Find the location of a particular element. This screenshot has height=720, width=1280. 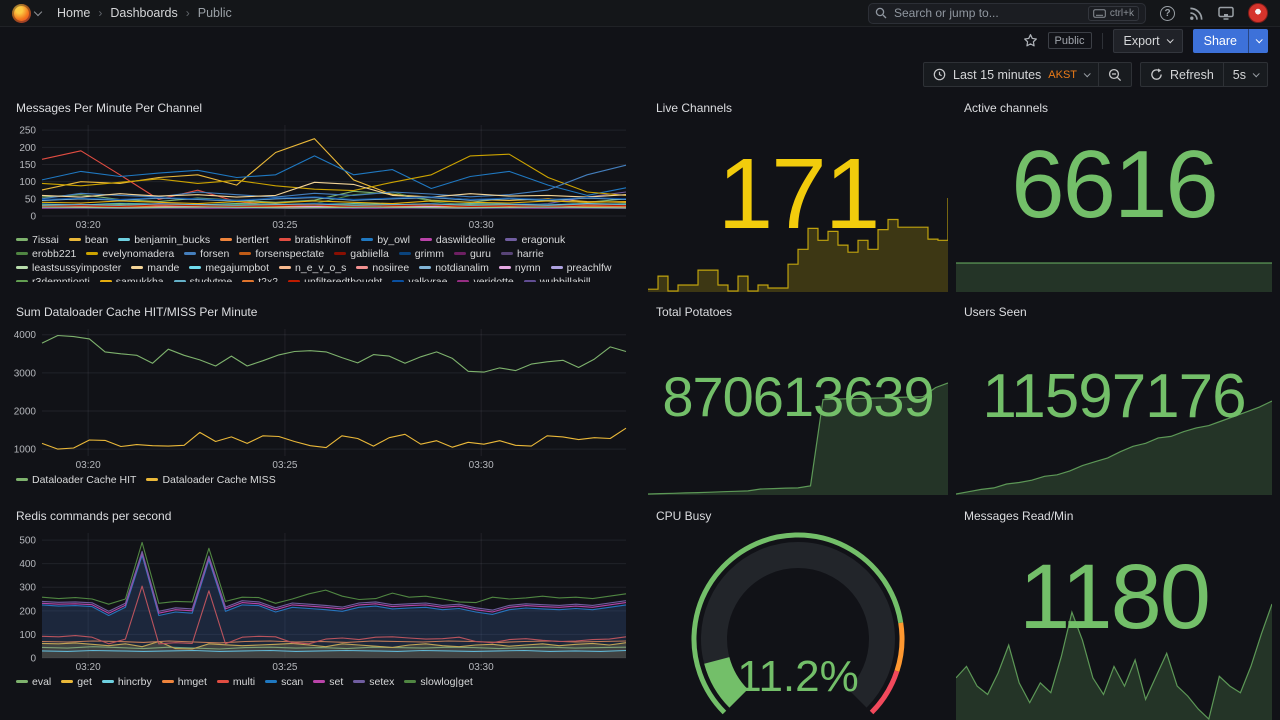

news-rss-icon is located at coordinates (1196, 13).